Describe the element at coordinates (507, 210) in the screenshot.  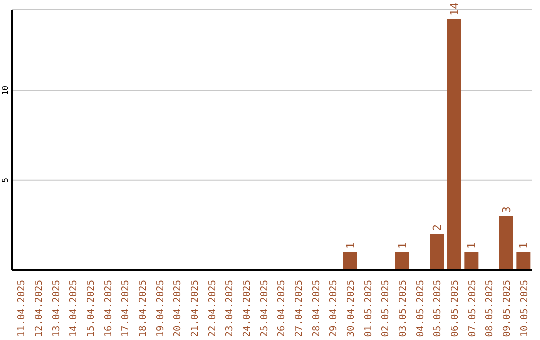
I see `data-label: 3` at that location.